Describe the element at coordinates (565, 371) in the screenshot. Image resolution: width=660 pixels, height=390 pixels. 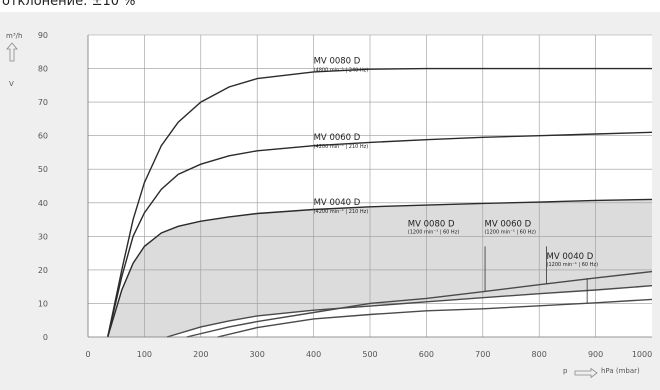
I see `x-axis-symbol: p` at that location.